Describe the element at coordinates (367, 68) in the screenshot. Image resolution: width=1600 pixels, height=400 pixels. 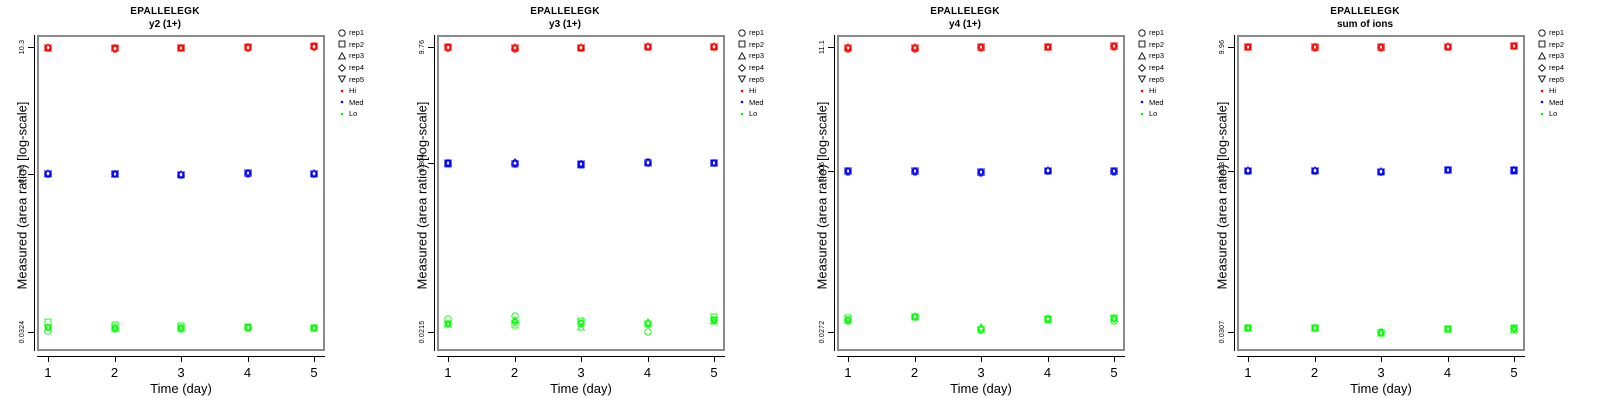
I see `legend-item-rep4: rep4` at that location.